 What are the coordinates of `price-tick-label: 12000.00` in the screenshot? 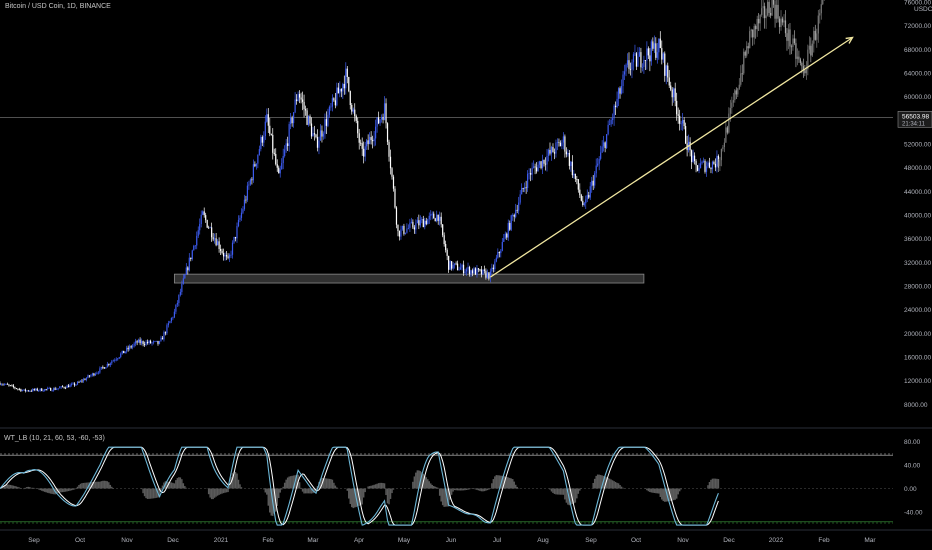 It's located at (917, 381).